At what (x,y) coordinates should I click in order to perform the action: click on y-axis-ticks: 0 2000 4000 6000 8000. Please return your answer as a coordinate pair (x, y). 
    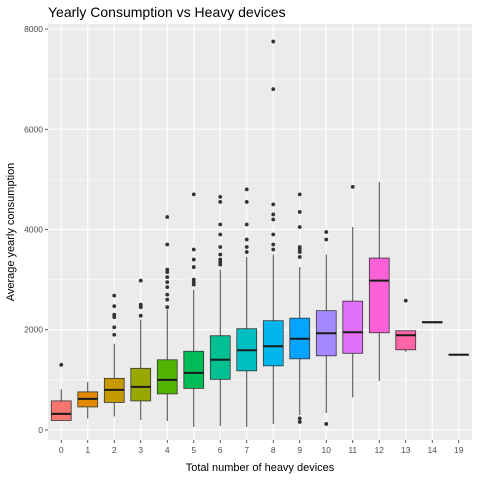
    Looking at the image, I should click on (36, 229).